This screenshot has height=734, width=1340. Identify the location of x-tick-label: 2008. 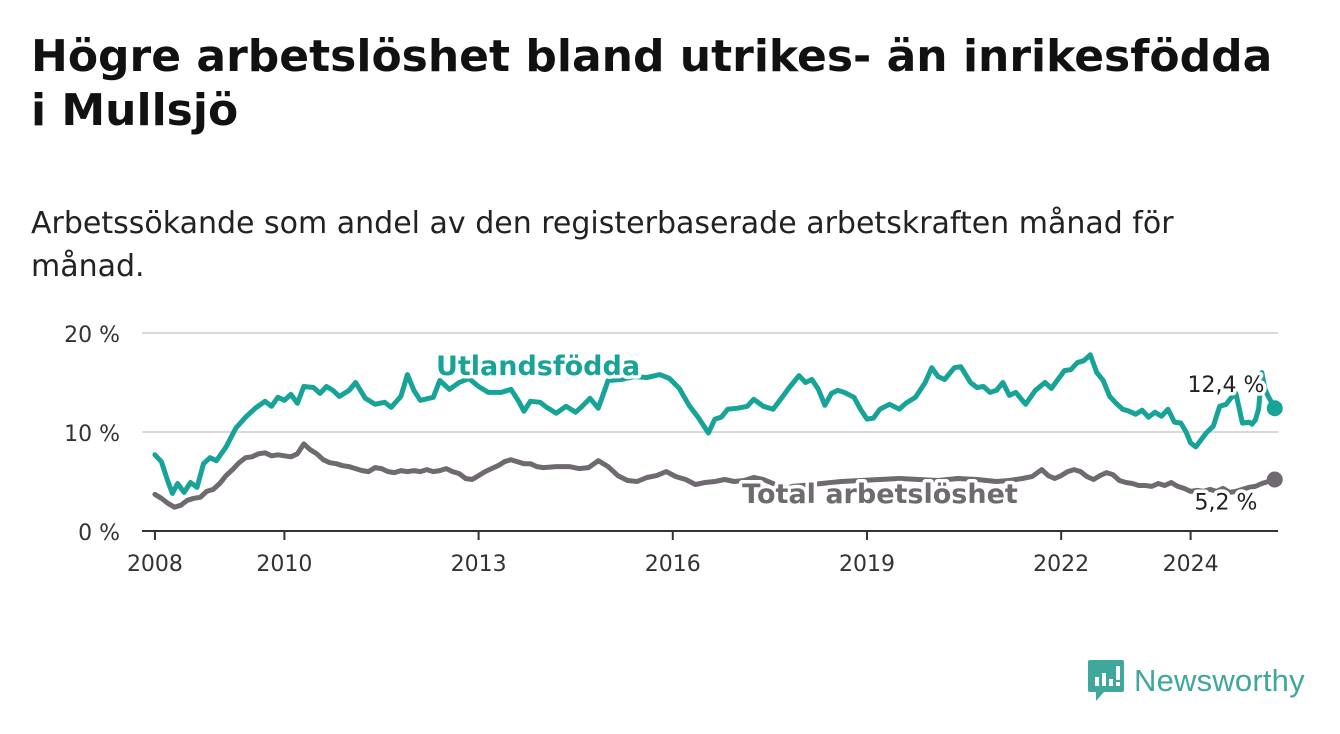
(155, 564).